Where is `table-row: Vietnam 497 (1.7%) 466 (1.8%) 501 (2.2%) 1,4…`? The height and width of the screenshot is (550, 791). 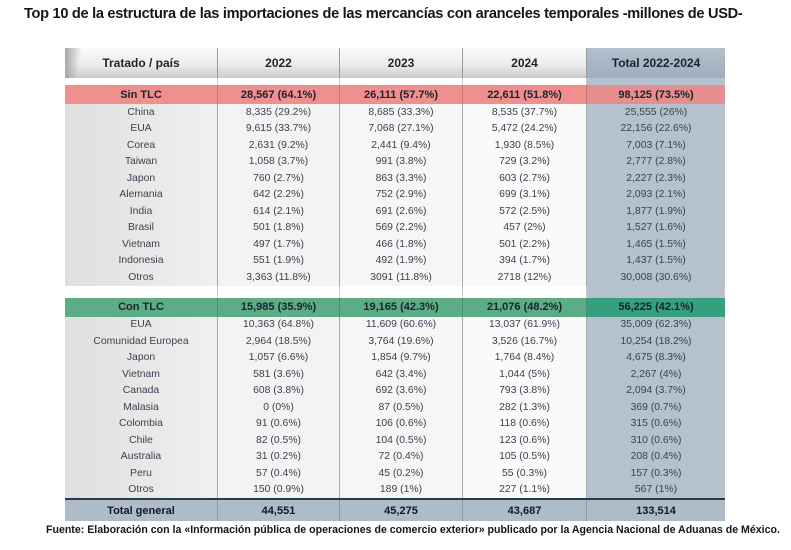 table-row: Vietnam 497 (1.7%) 466 (1.8%) 501 (2.2%) 1,4… is located at coordinates (395, 244).